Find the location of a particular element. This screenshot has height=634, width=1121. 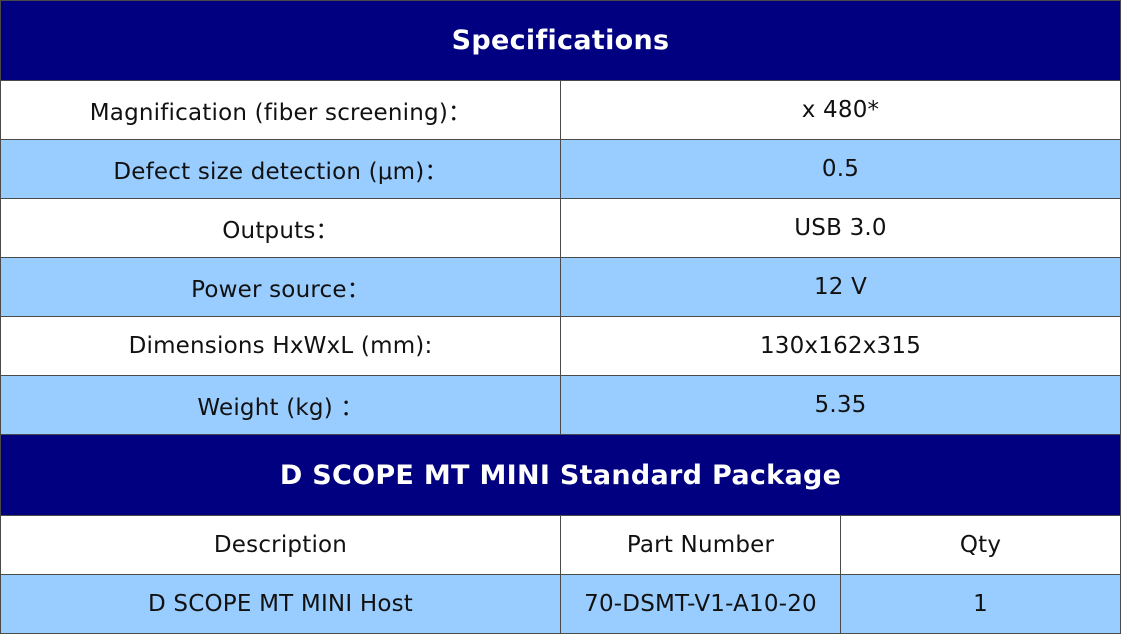

spec-label: Defect size detection (μm)： is located at coordinates (280, 169).